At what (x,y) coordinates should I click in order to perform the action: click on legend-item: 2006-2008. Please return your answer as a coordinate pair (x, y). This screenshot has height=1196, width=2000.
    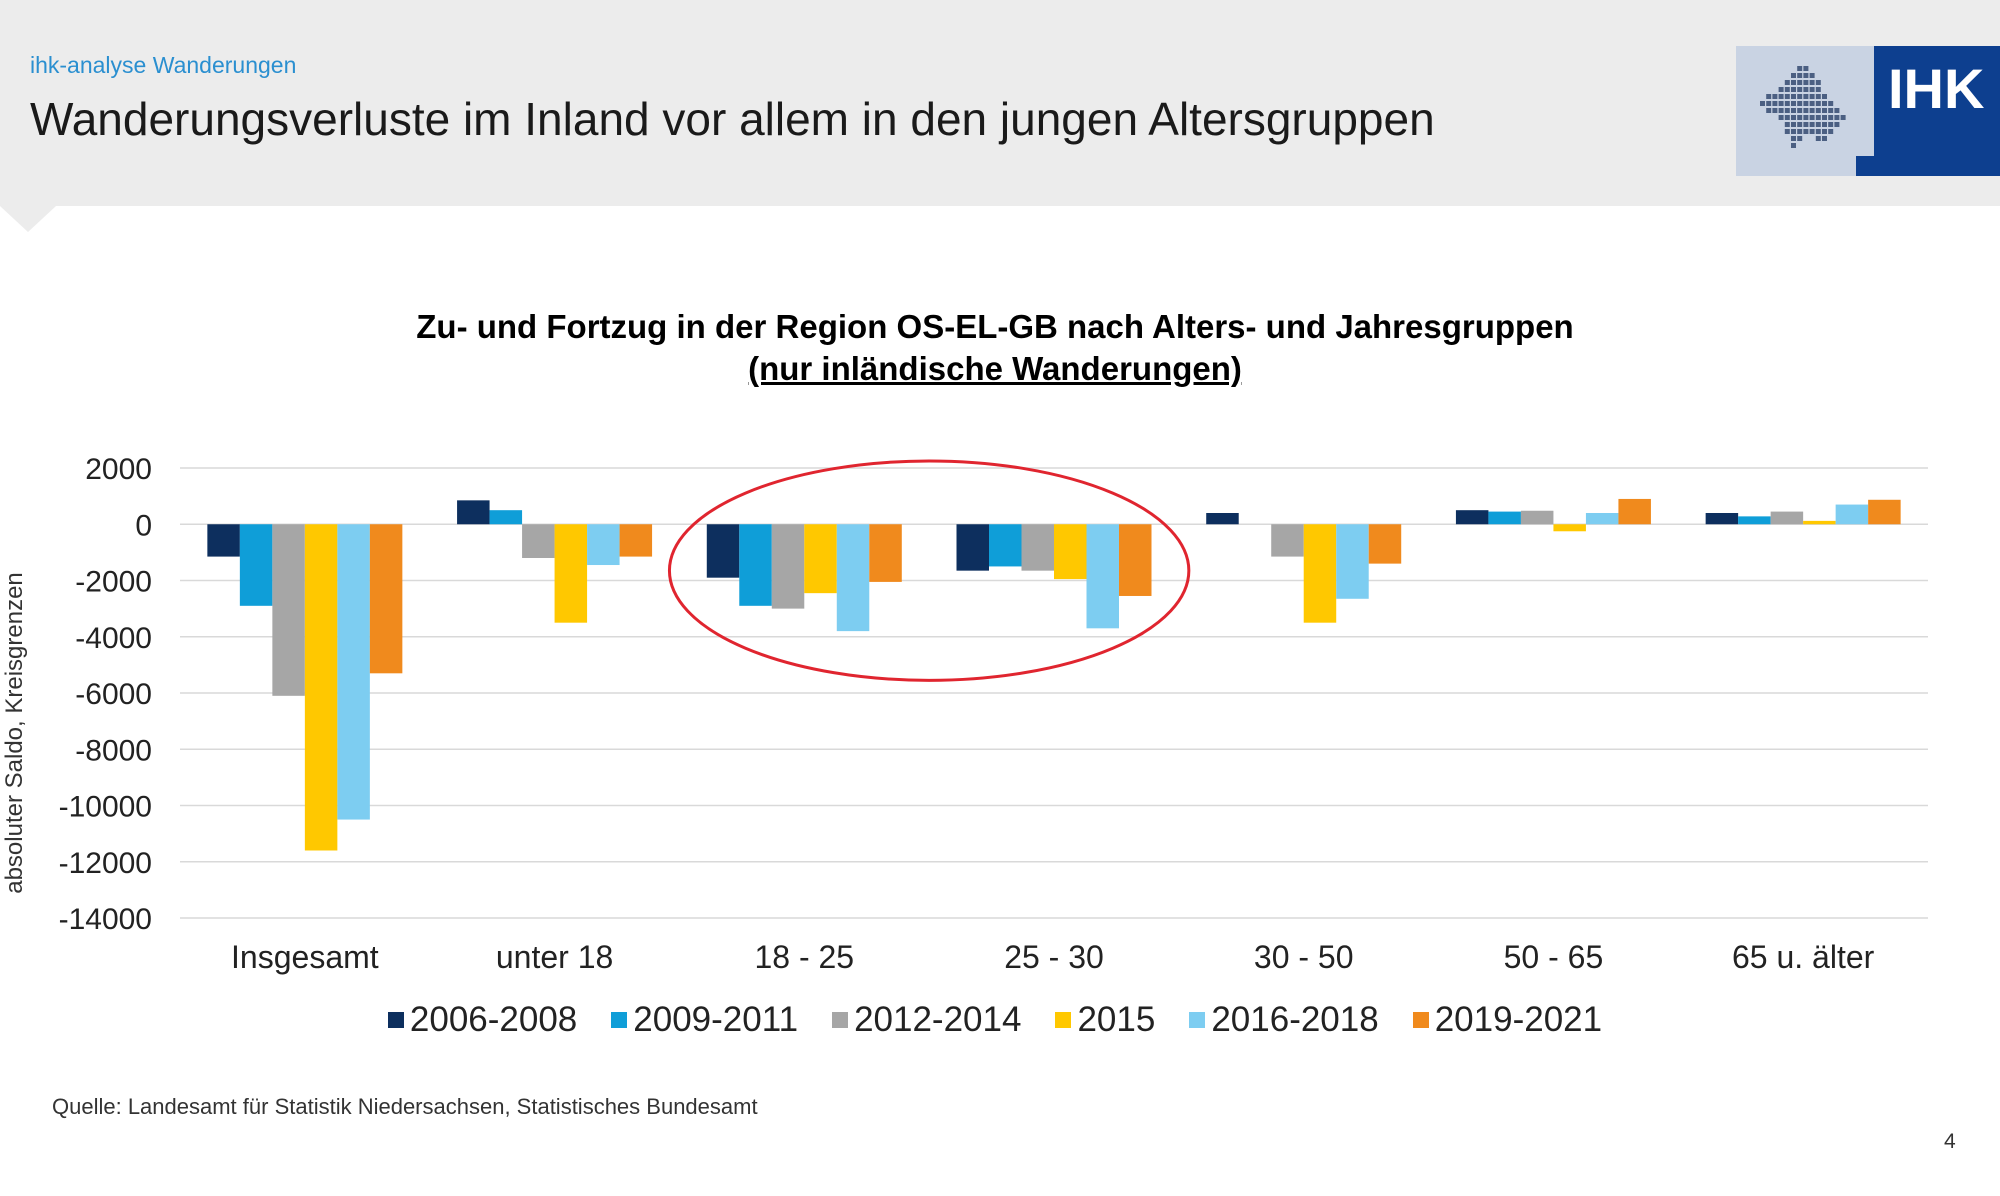
    Looking at the image, I should click on (482, 1020).